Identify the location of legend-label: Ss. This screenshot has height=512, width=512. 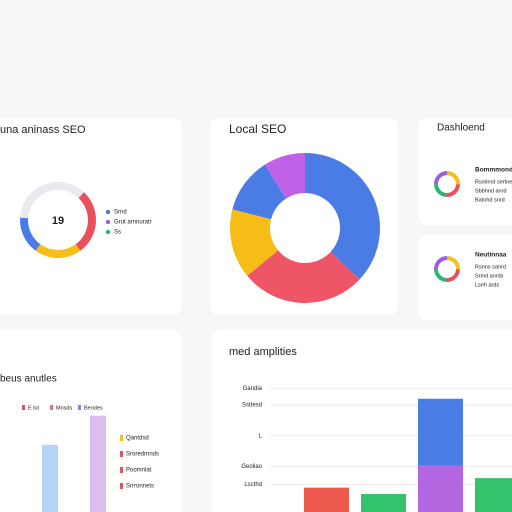
(117, 233).